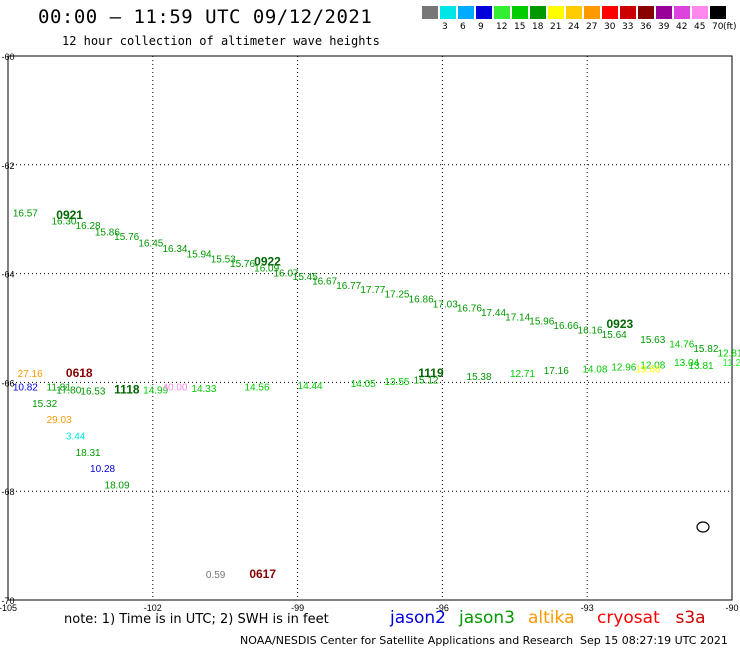  Describe the element at coordinates (664, 27) in the screenshot. I see `legend-label: 39` at that location.